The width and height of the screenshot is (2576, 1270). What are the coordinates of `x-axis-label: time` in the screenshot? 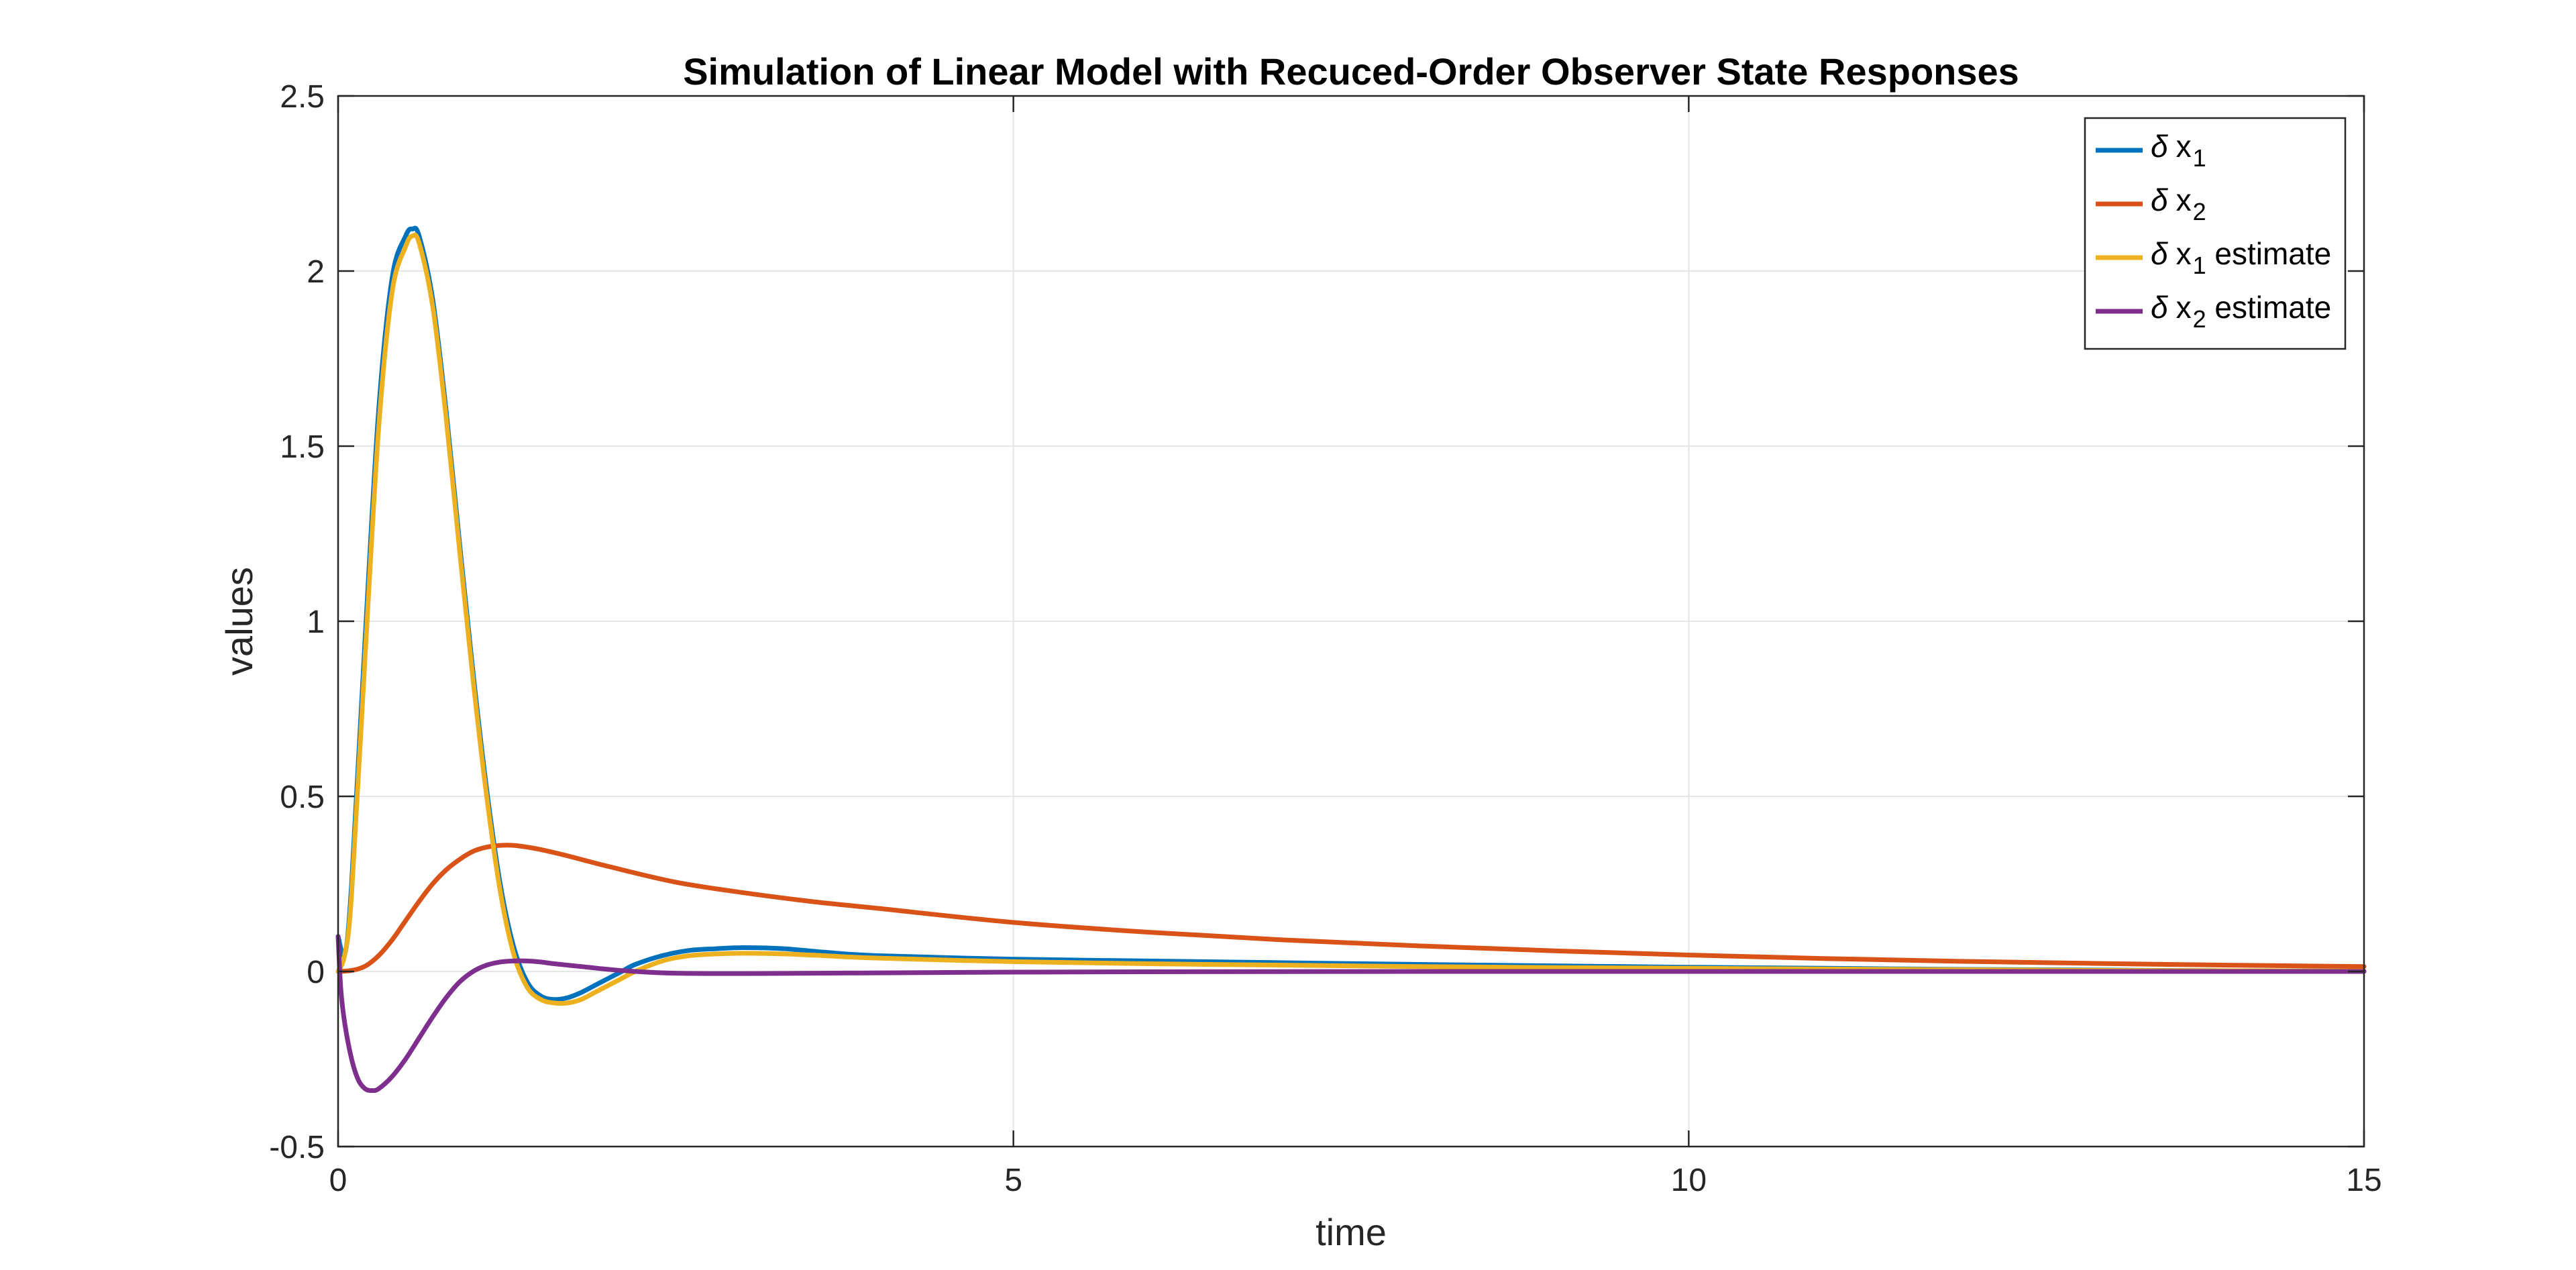 It's located at (1351, 1232).